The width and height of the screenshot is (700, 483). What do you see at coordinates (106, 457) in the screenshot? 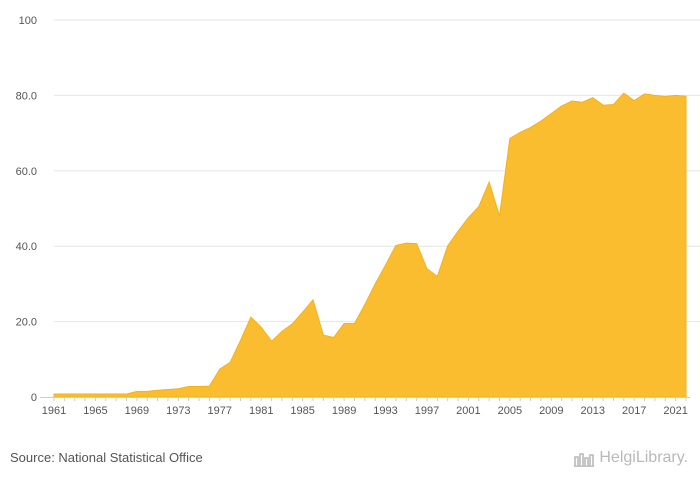
I see `source-note: Source: National Statistical Office` at bounding box center [106, 457].